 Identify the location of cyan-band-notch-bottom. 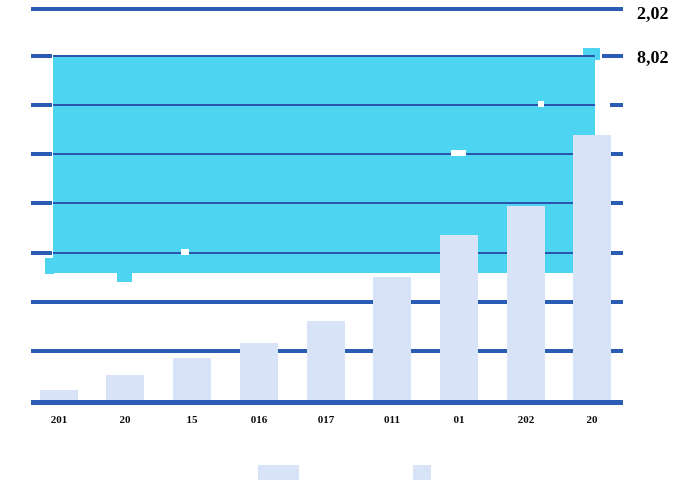
(124, 277).